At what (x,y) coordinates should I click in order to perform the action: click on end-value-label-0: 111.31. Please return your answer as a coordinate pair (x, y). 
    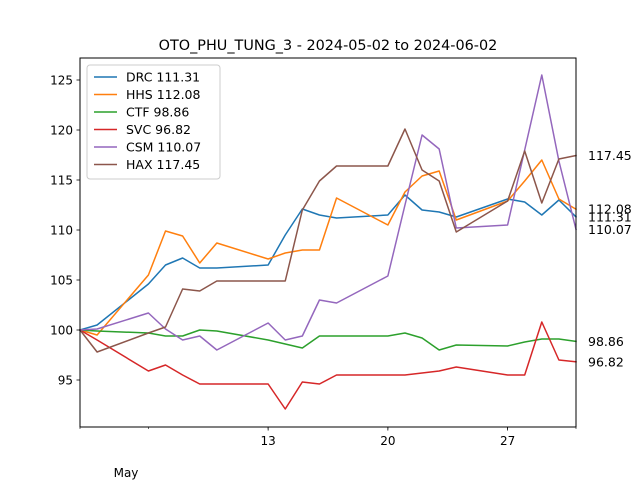
    Looking at the image, I should click on (610, 216).